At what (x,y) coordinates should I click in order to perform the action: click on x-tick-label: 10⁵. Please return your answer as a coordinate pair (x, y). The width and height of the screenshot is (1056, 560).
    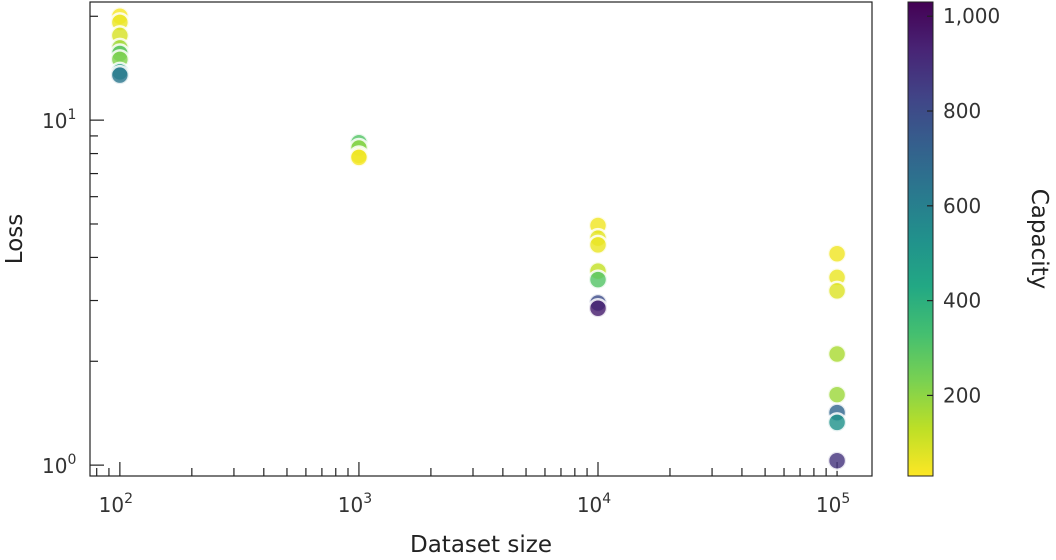
    Looking at the image, I should click on (833, 504).